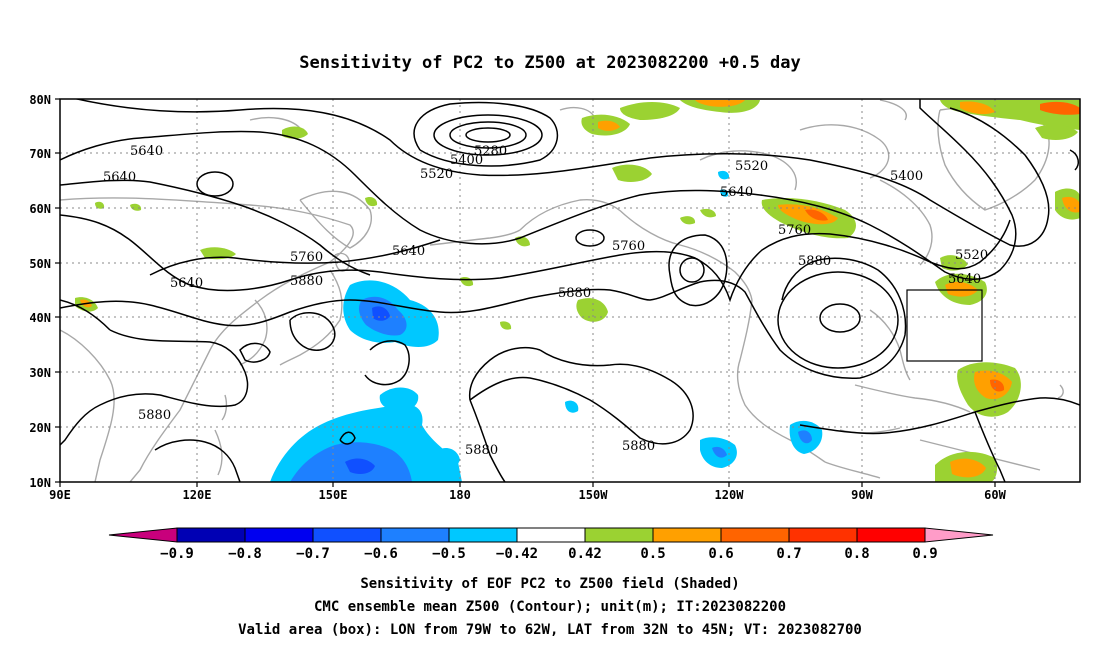 This screenshot has width=1100, height=650. Describe the element at coordinates (460, 495) in the screenshot. I see `lon-label: 180` at that location.